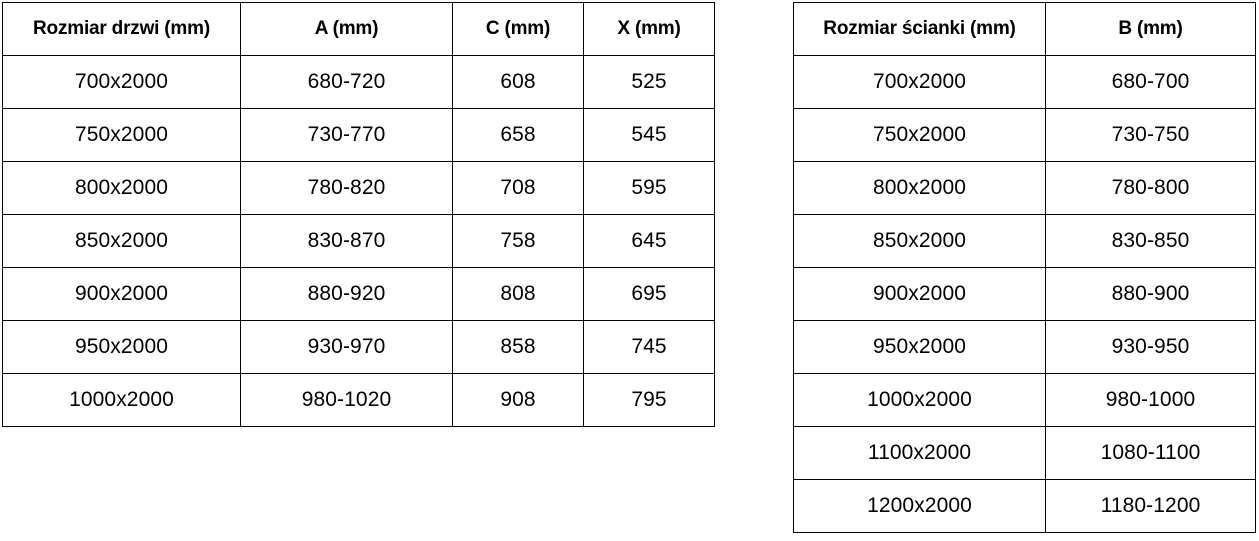 Image resolution: width=1259 pixels, height=541 pixels. I want to click on table-row: 750x2000 730-770 658 545, so click(358, 135).